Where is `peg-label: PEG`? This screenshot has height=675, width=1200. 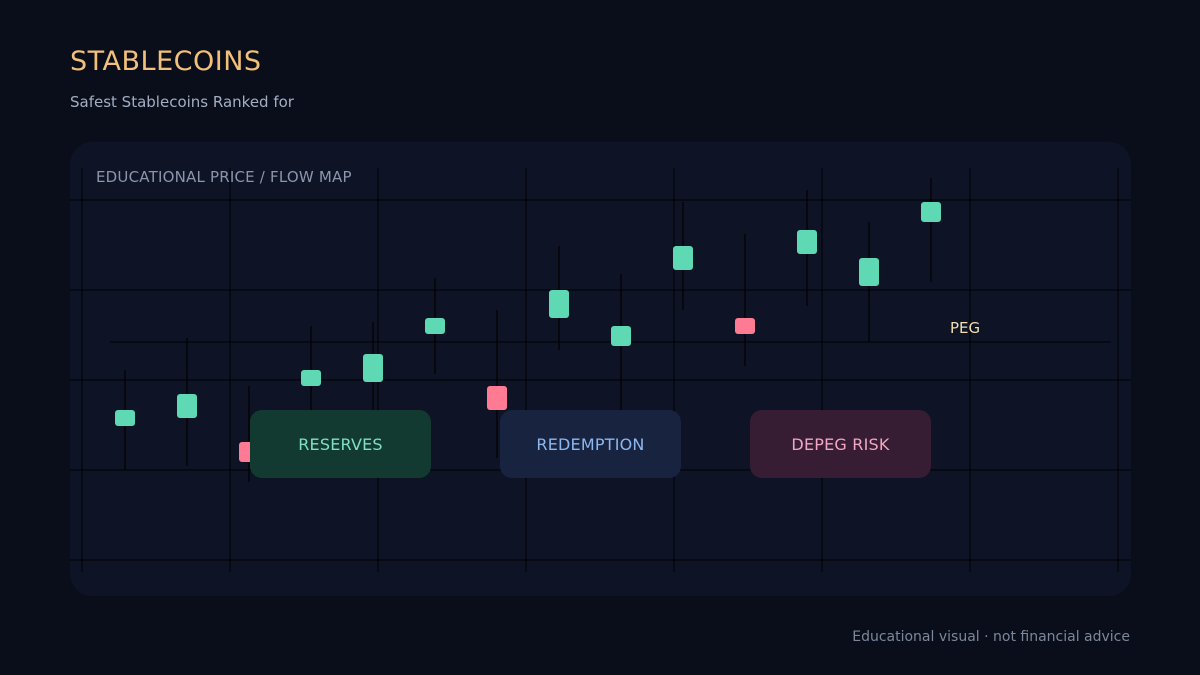 peg-label: PEG is located at coordinates (965, 328).